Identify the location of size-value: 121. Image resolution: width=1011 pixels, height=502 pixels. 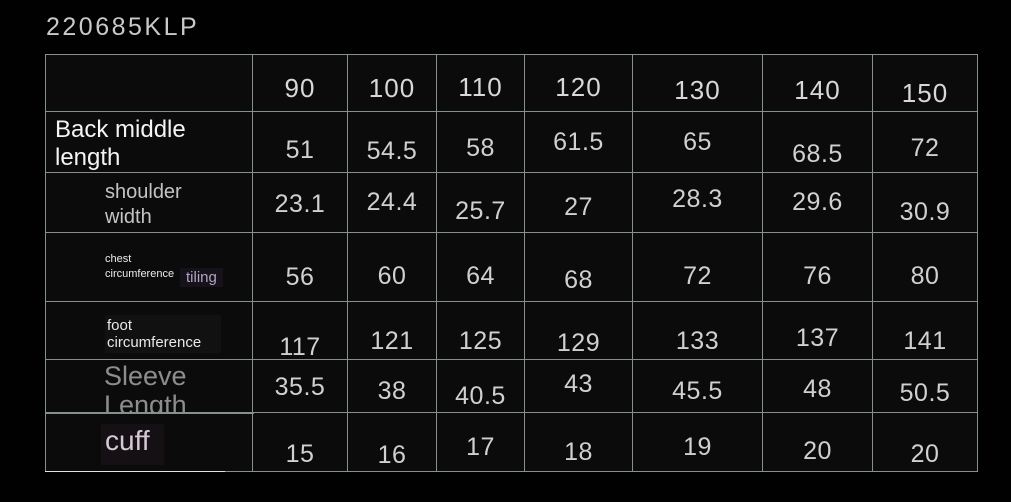
(392, 341).